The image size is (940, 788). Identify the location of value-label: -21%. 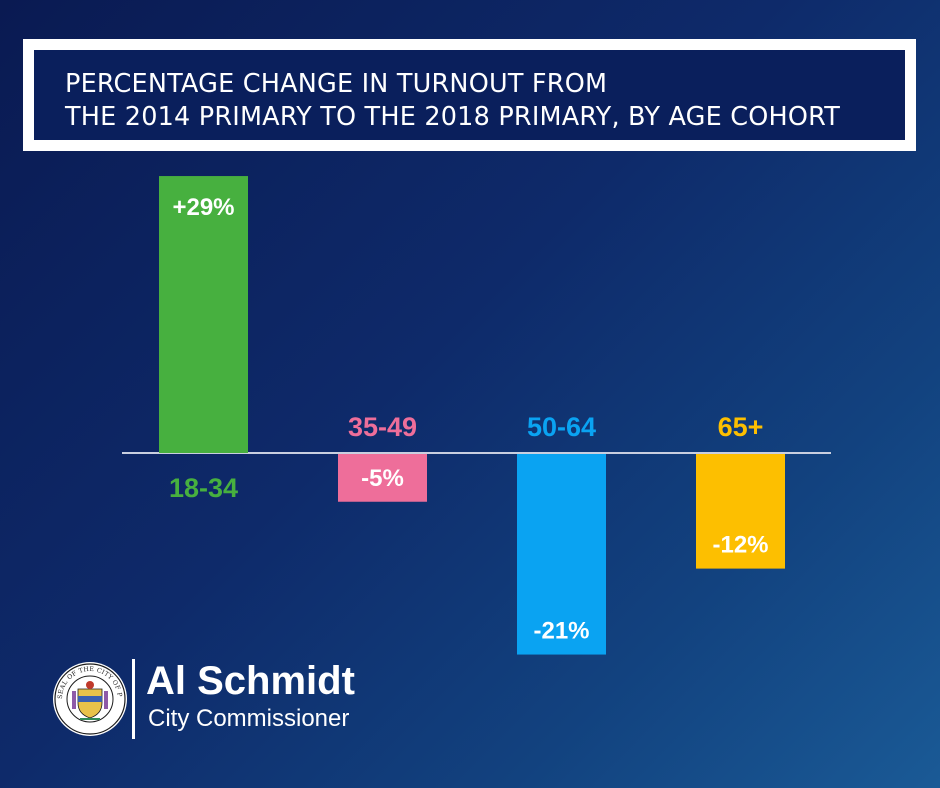
(561, 631).